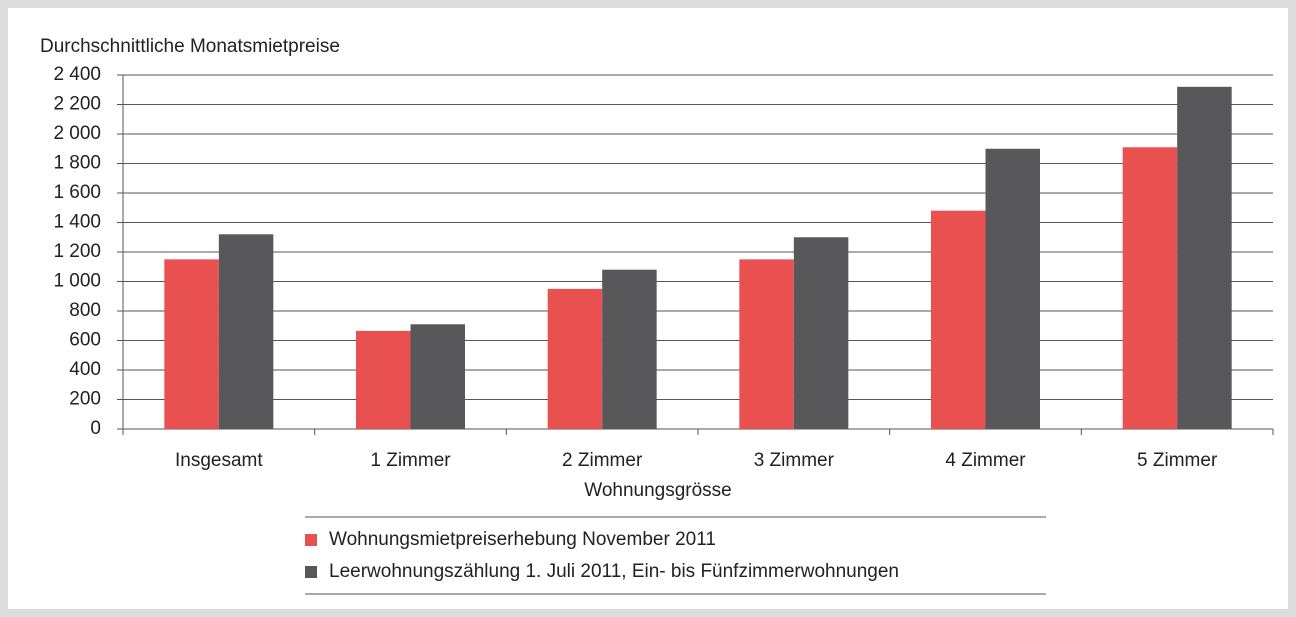  What do you see at coordinates (77, 281) in the screenshot?
I see `y-tick-label: 1 000` at bounding box center [77, 281].